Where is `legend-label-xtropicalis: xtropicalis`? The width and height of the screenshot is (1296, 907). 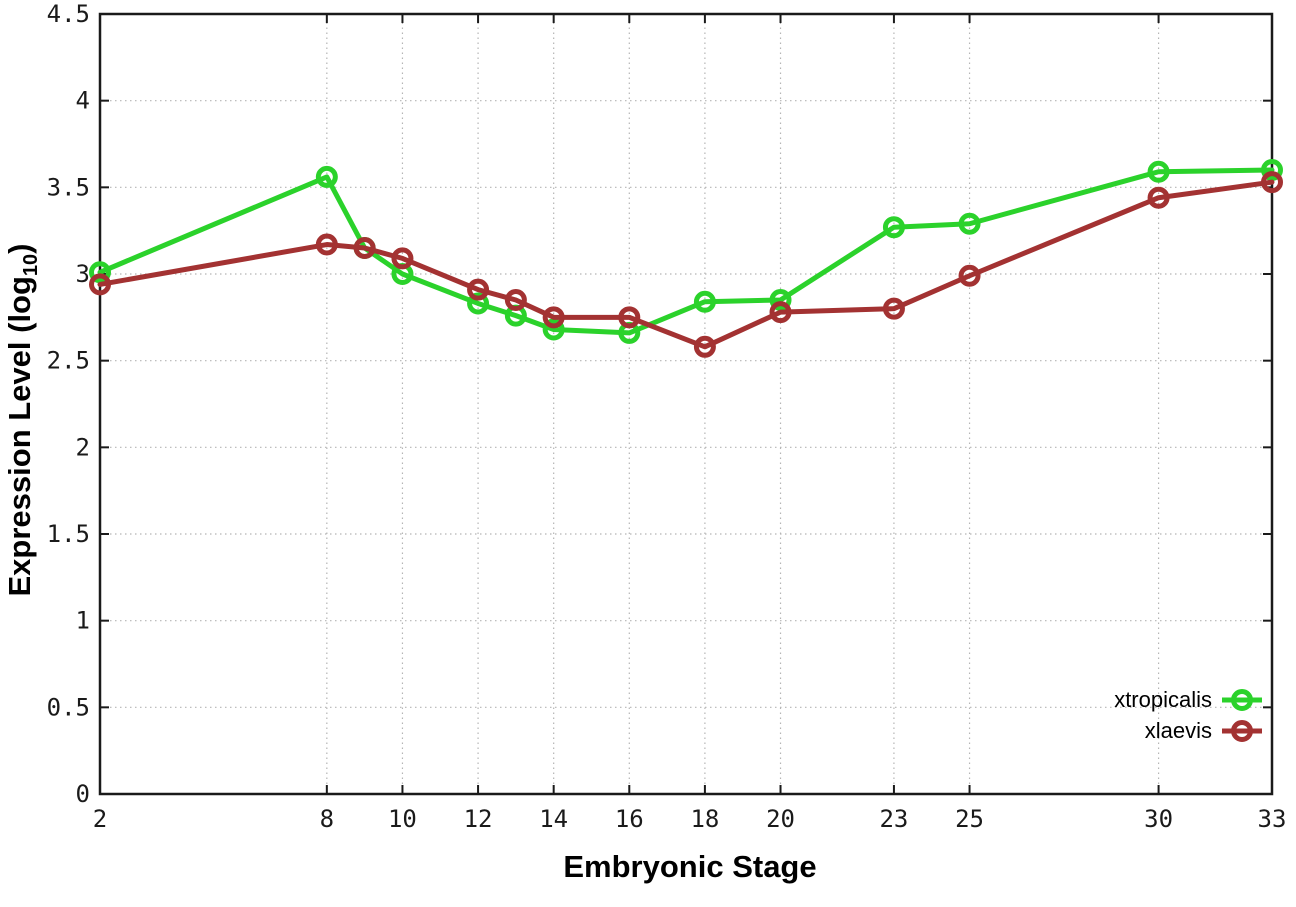 legend-label-xtropicalis: xtropicalis is located at coordinates (1163, 699).